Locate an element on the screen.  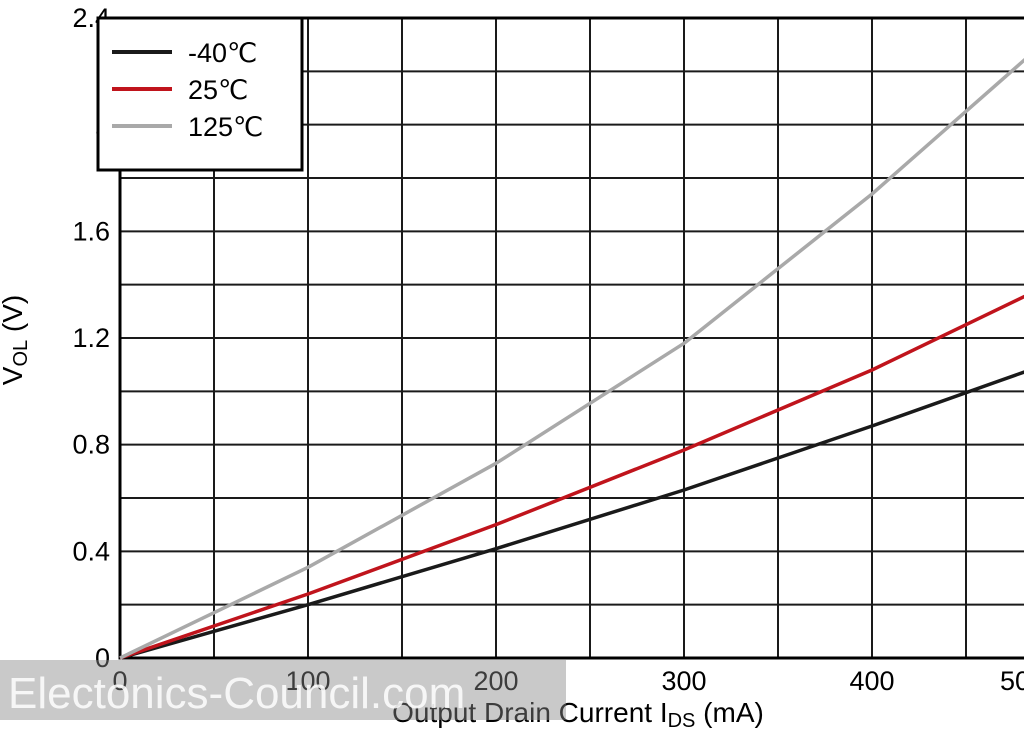
x-axis-label-main: Output Drain Current I is located at coordinates (529, 712).